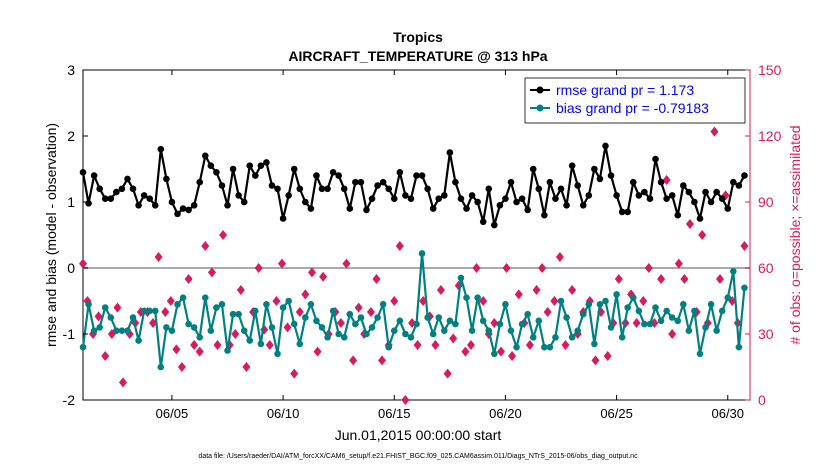 This screenshot has width=830, height=470. I want to click on y2-tick-label: 90, so click(766, 202).